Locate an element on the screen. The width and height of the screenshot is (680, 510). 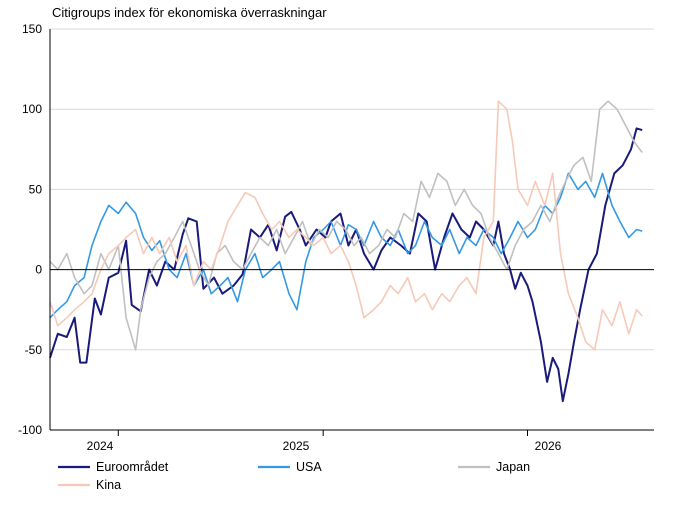
y-tick-label: -50 is located at coordinates (34, 350).